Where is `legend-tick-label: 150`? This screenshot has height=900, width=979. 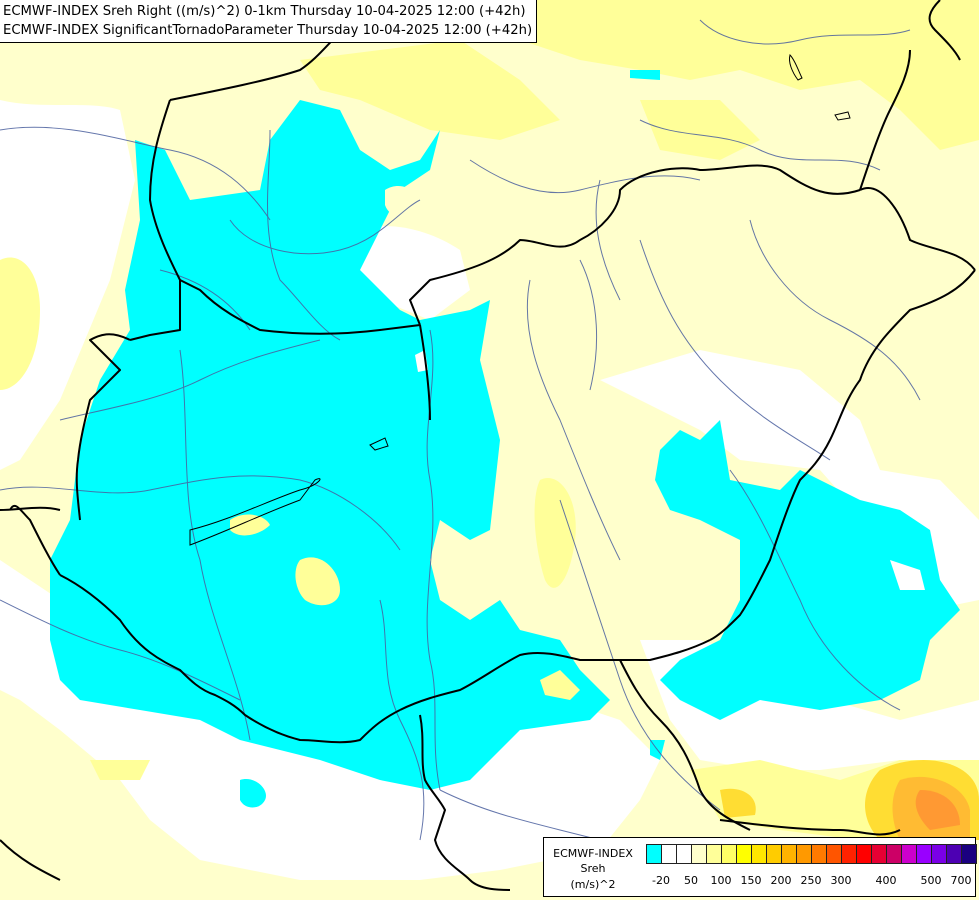 legend-tick-label: 150 is located at coordinates (751, 880).